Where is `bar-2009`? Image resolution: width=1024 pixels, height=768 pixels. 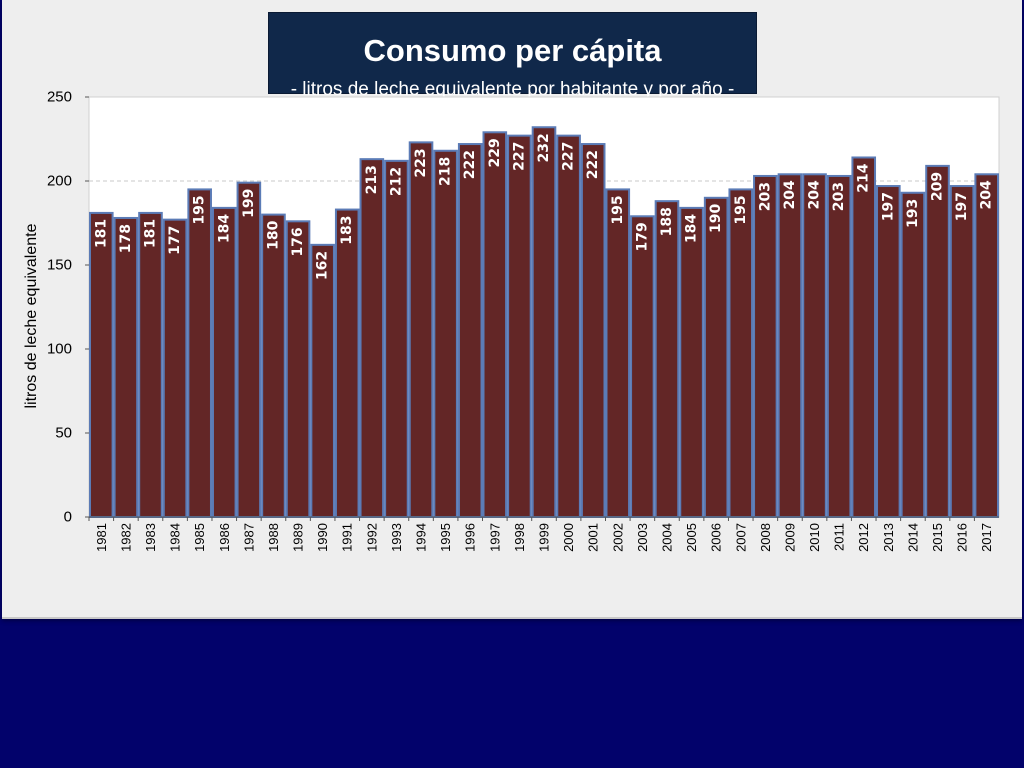 bar-2009 is located at coordinates (790, 345).